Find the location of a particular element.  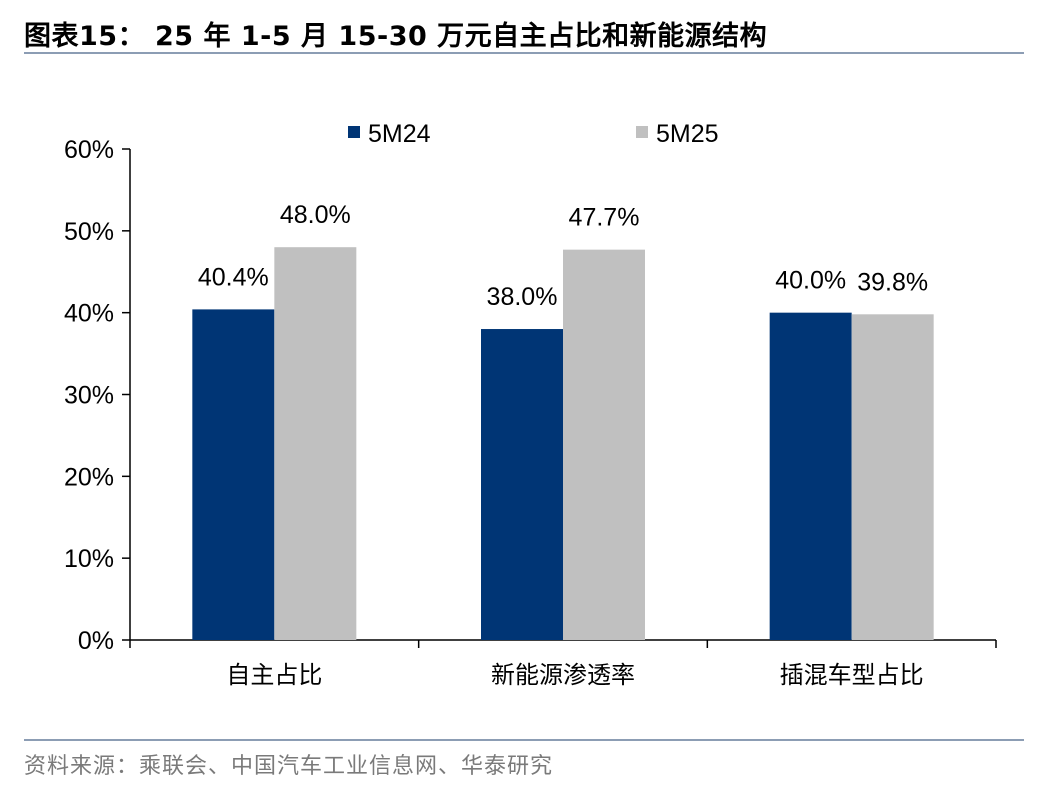

legend-label: 5M25 is located at coordinates (687, 134).